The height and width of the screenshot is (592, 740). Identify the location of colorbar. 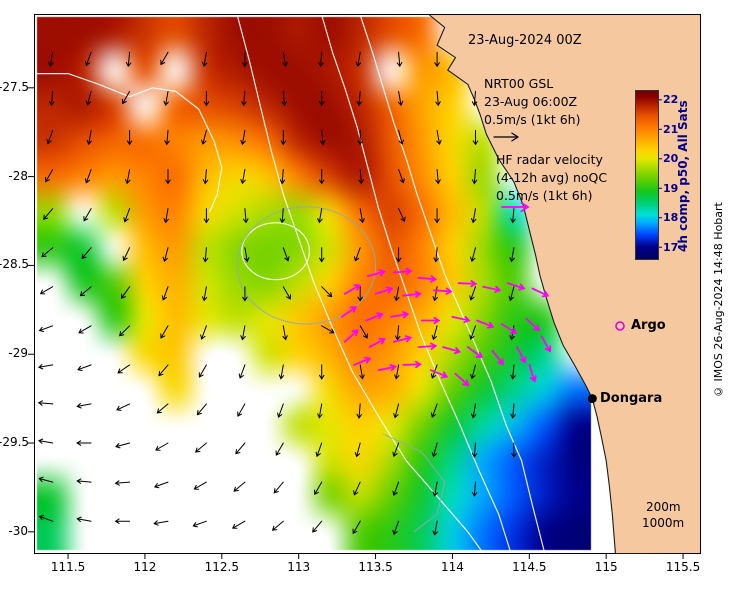
(647, 175).